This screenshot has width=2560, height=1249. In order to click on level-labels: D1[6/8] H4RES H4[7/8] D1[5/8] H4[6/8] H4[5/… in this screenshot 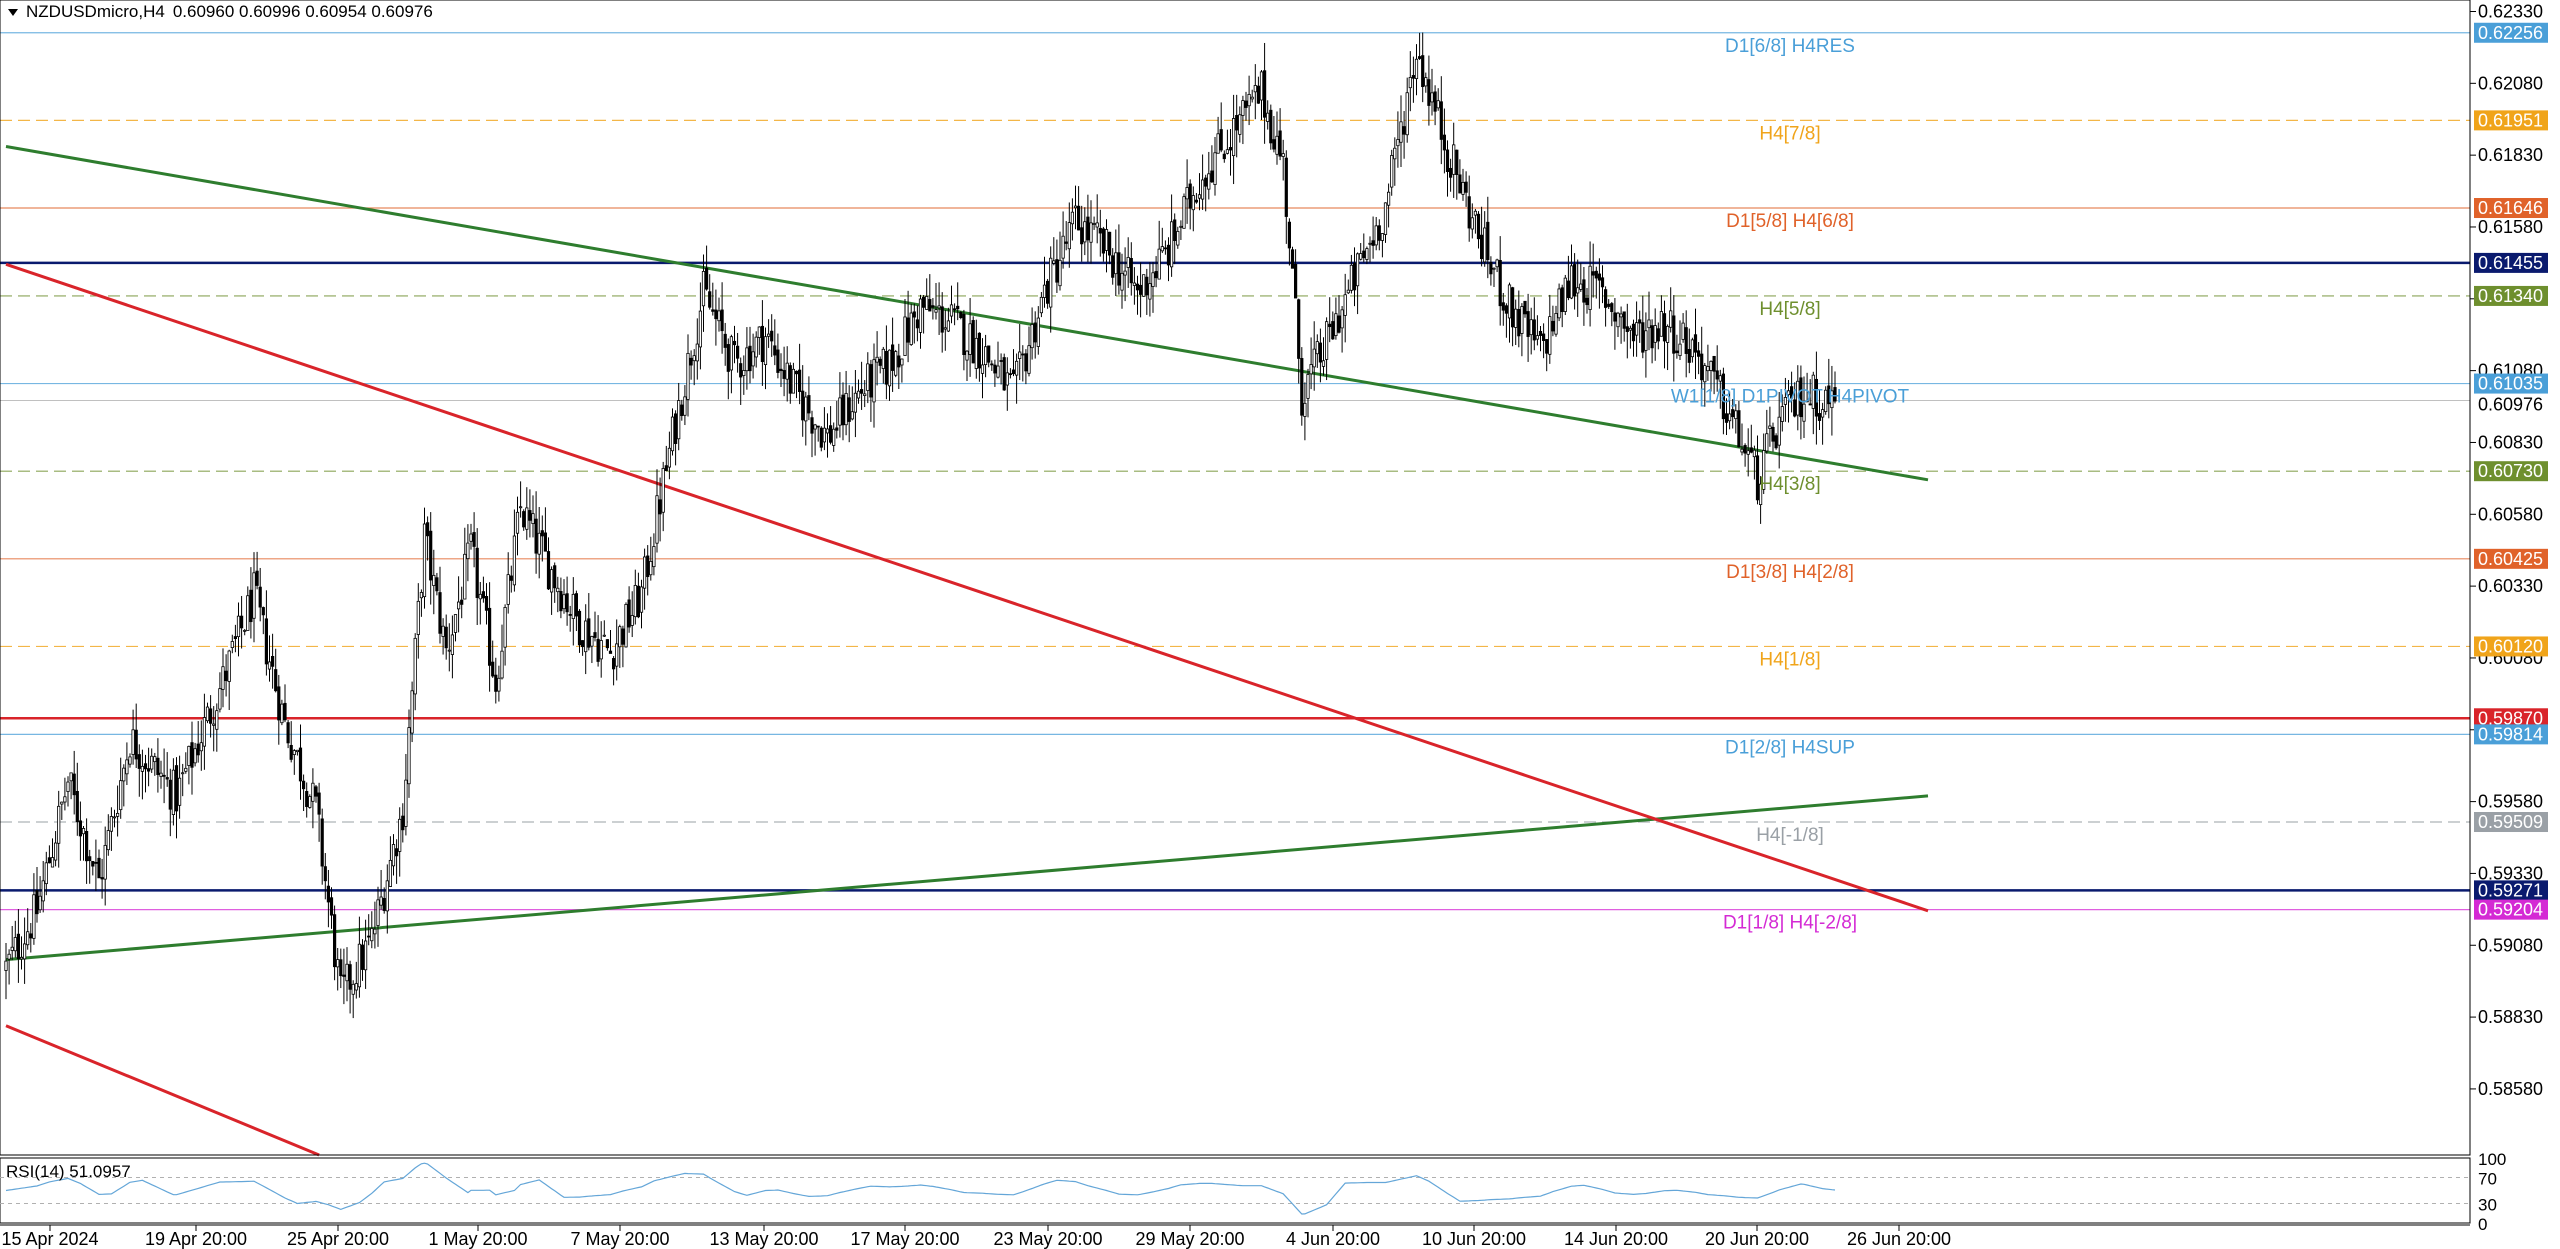, I will do `click(1790, 485)`.